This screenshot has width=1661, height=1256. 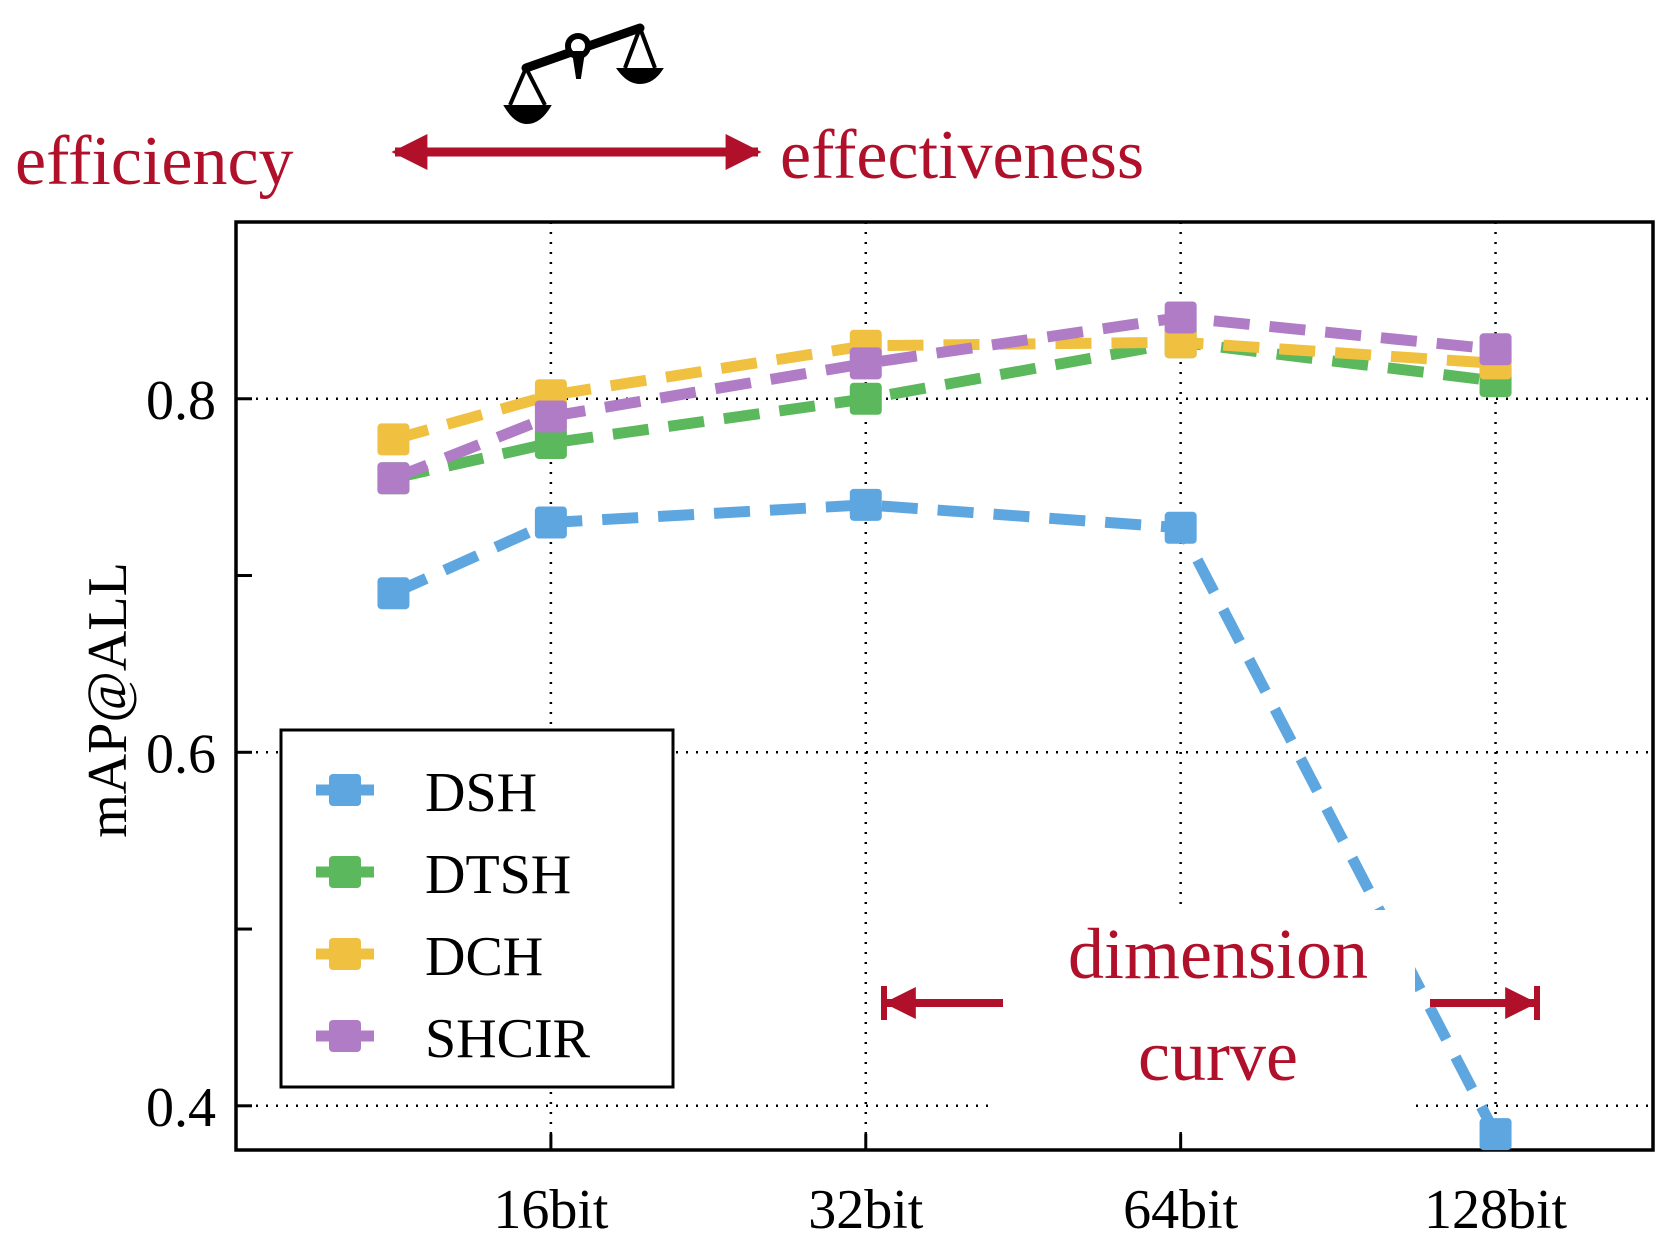 What do you see at coordinates (477, 908) in the screenshot?
I see `legend: DSH DTSH DCH SHCIR` at bounding box center [477, 908].